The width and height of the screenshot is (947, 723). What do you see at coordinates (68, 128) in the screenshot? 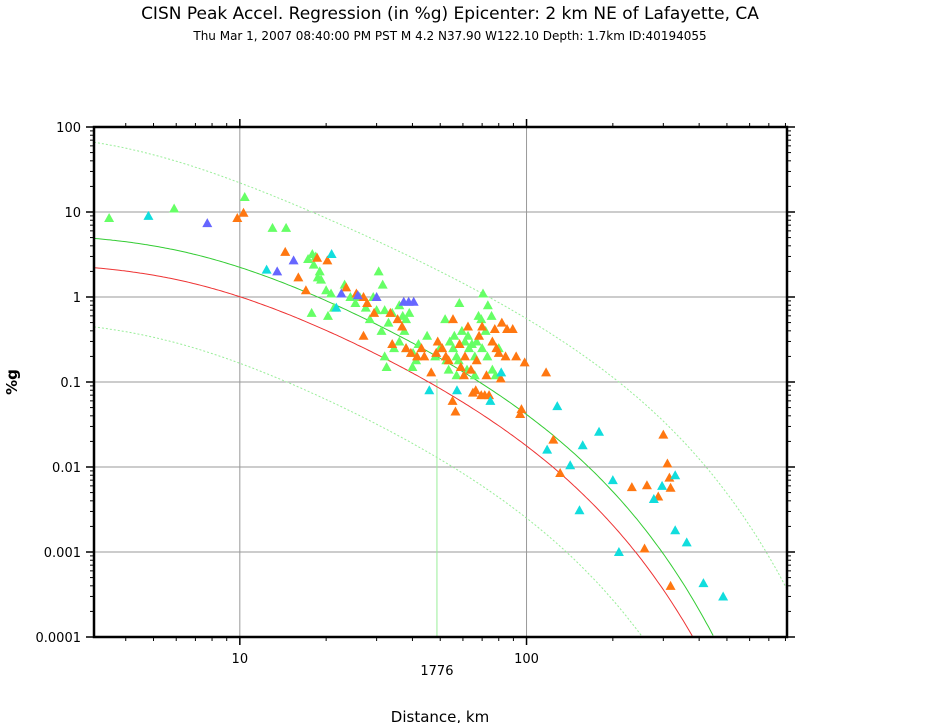
I see `y-tick-label: 100` at bounding box center [68, 128].